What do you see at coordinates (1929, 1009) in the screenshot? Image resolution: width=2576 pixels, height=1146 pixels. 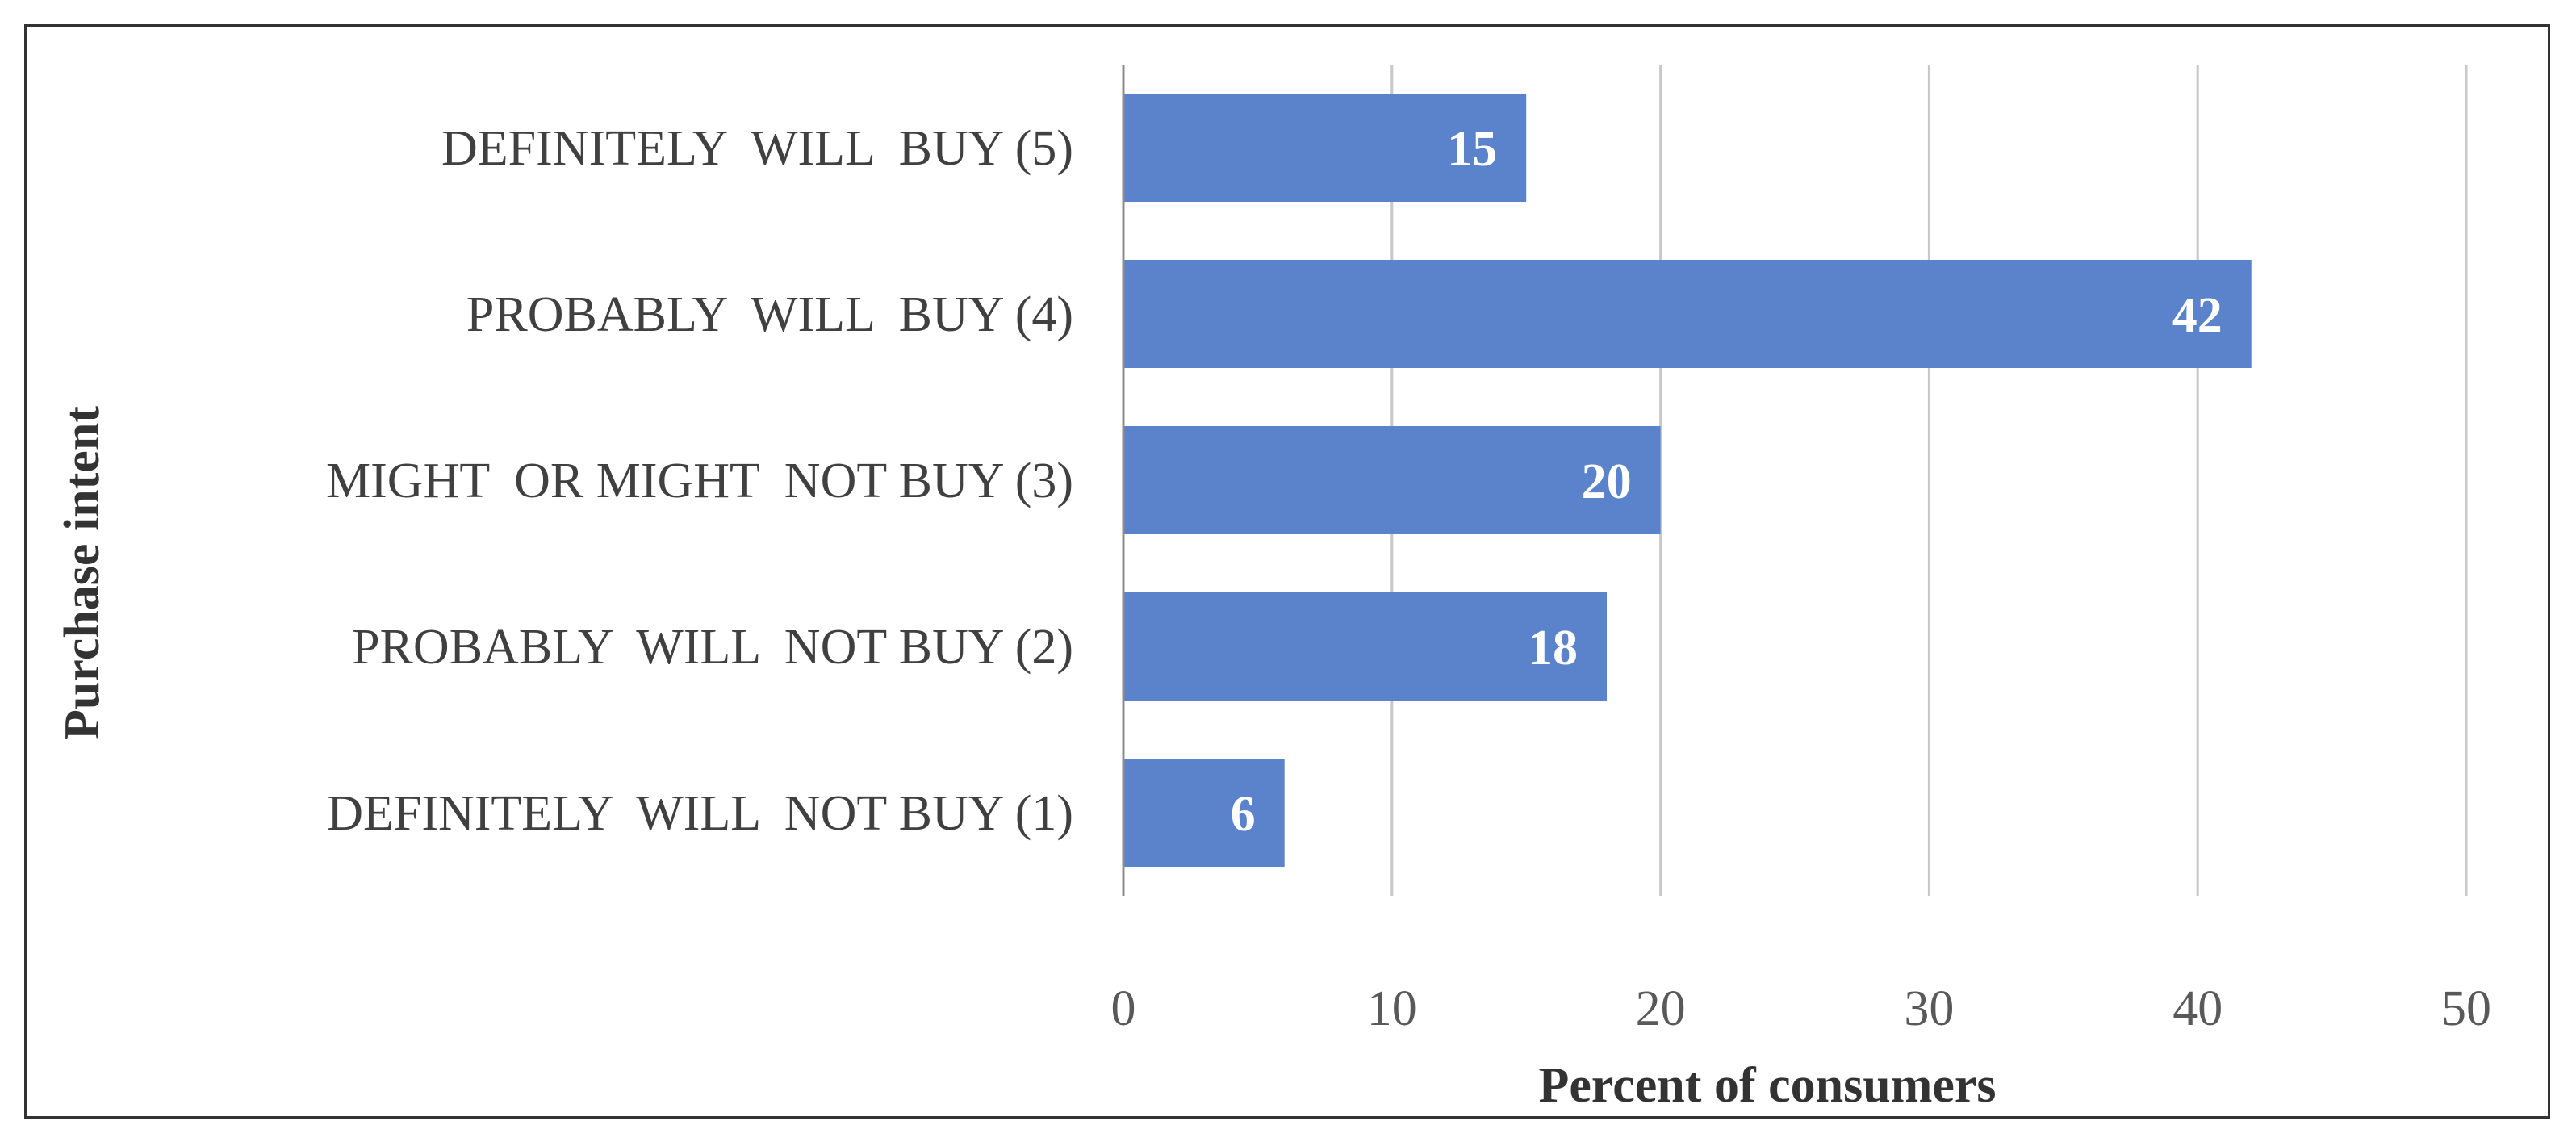 I see `x-tick-label-30: 30` at bounding box center [1929, 1009].